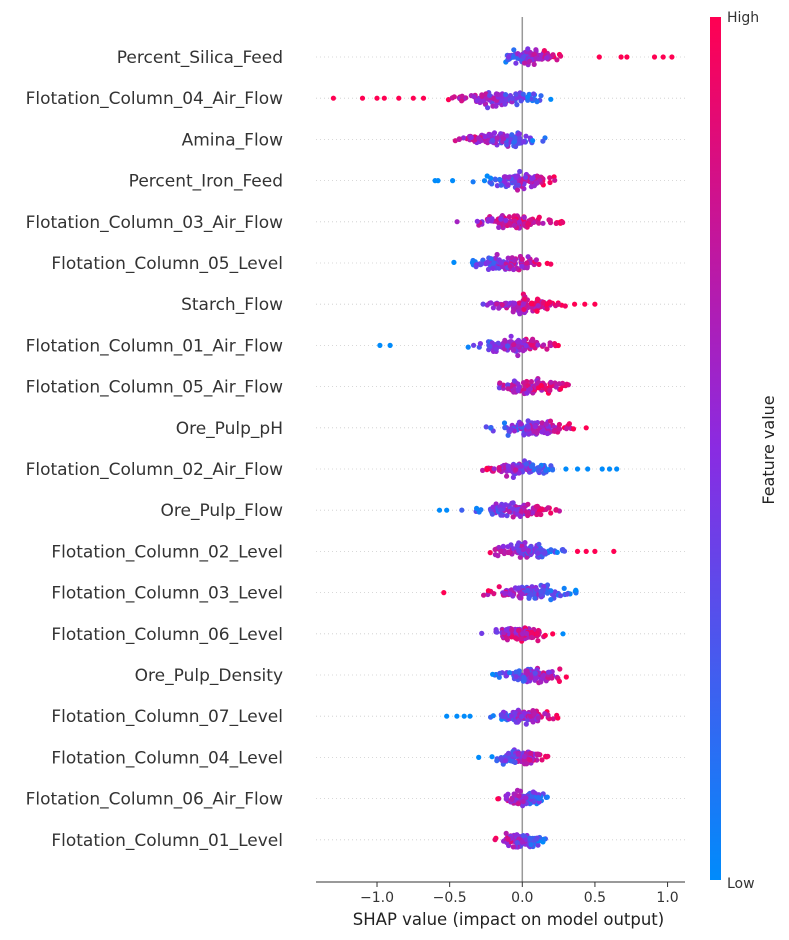  Describe the element at coordinates (595, 898) in the screenshot. I see `x-tick-label: 0.5` at that location.